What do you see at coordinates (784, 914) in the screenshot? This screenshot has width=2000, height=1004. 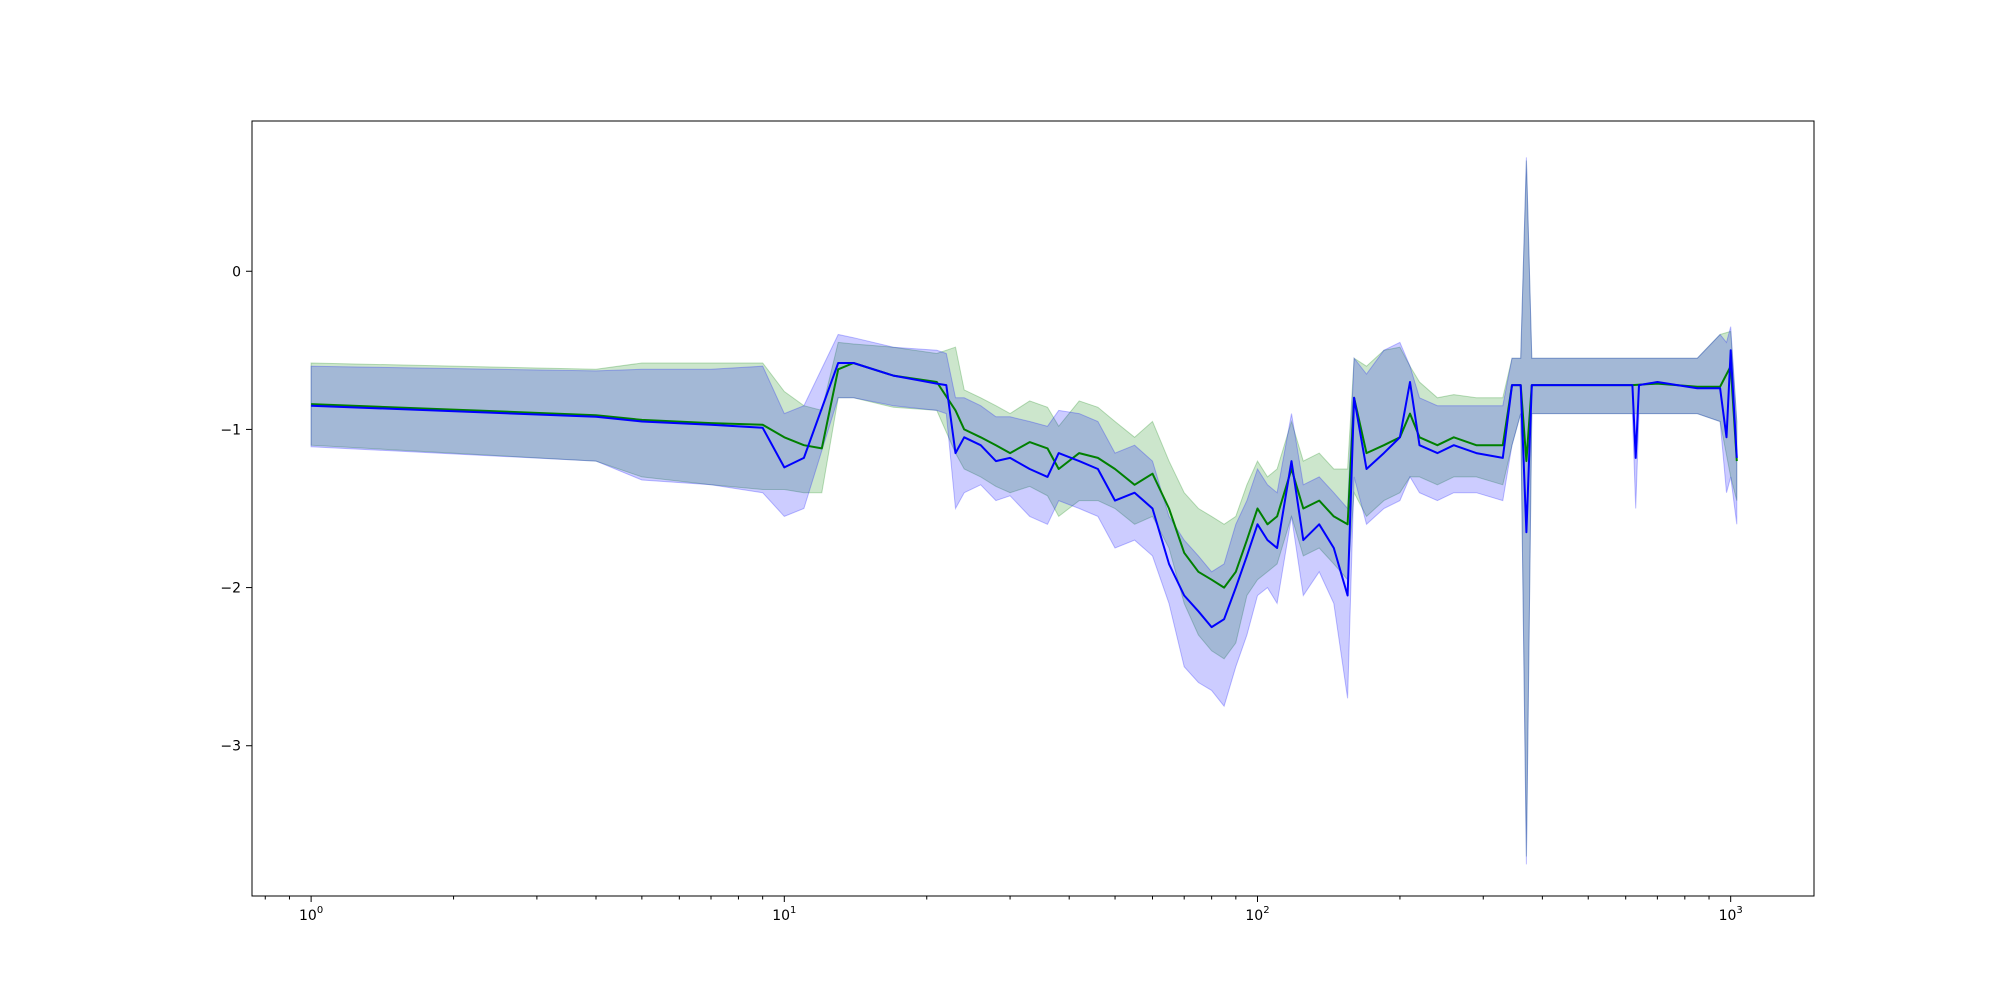 I see `x-tick-label: 10¹` at bounding box center [784, 914].